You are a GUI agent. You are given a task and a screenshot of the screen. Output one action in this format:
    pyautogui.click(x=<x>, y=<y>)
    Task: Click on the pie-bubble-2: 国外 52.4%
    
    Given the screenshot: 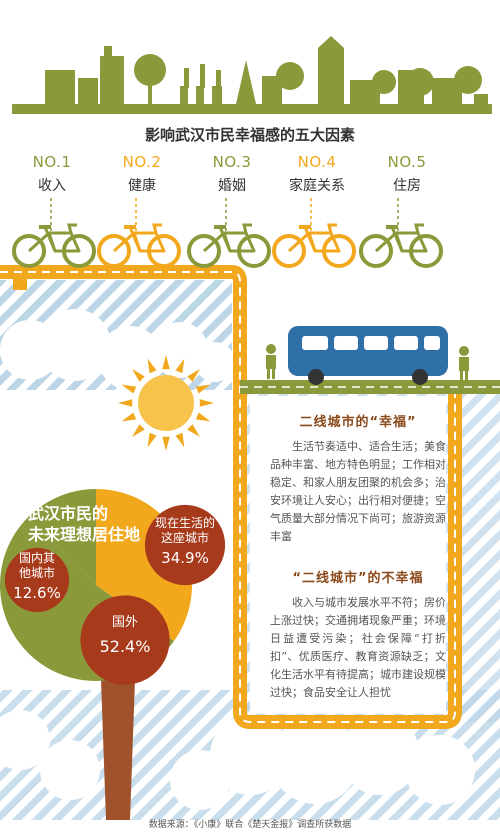 What is the action you would take?
    pyautogui.click(x=125, y=640)
    